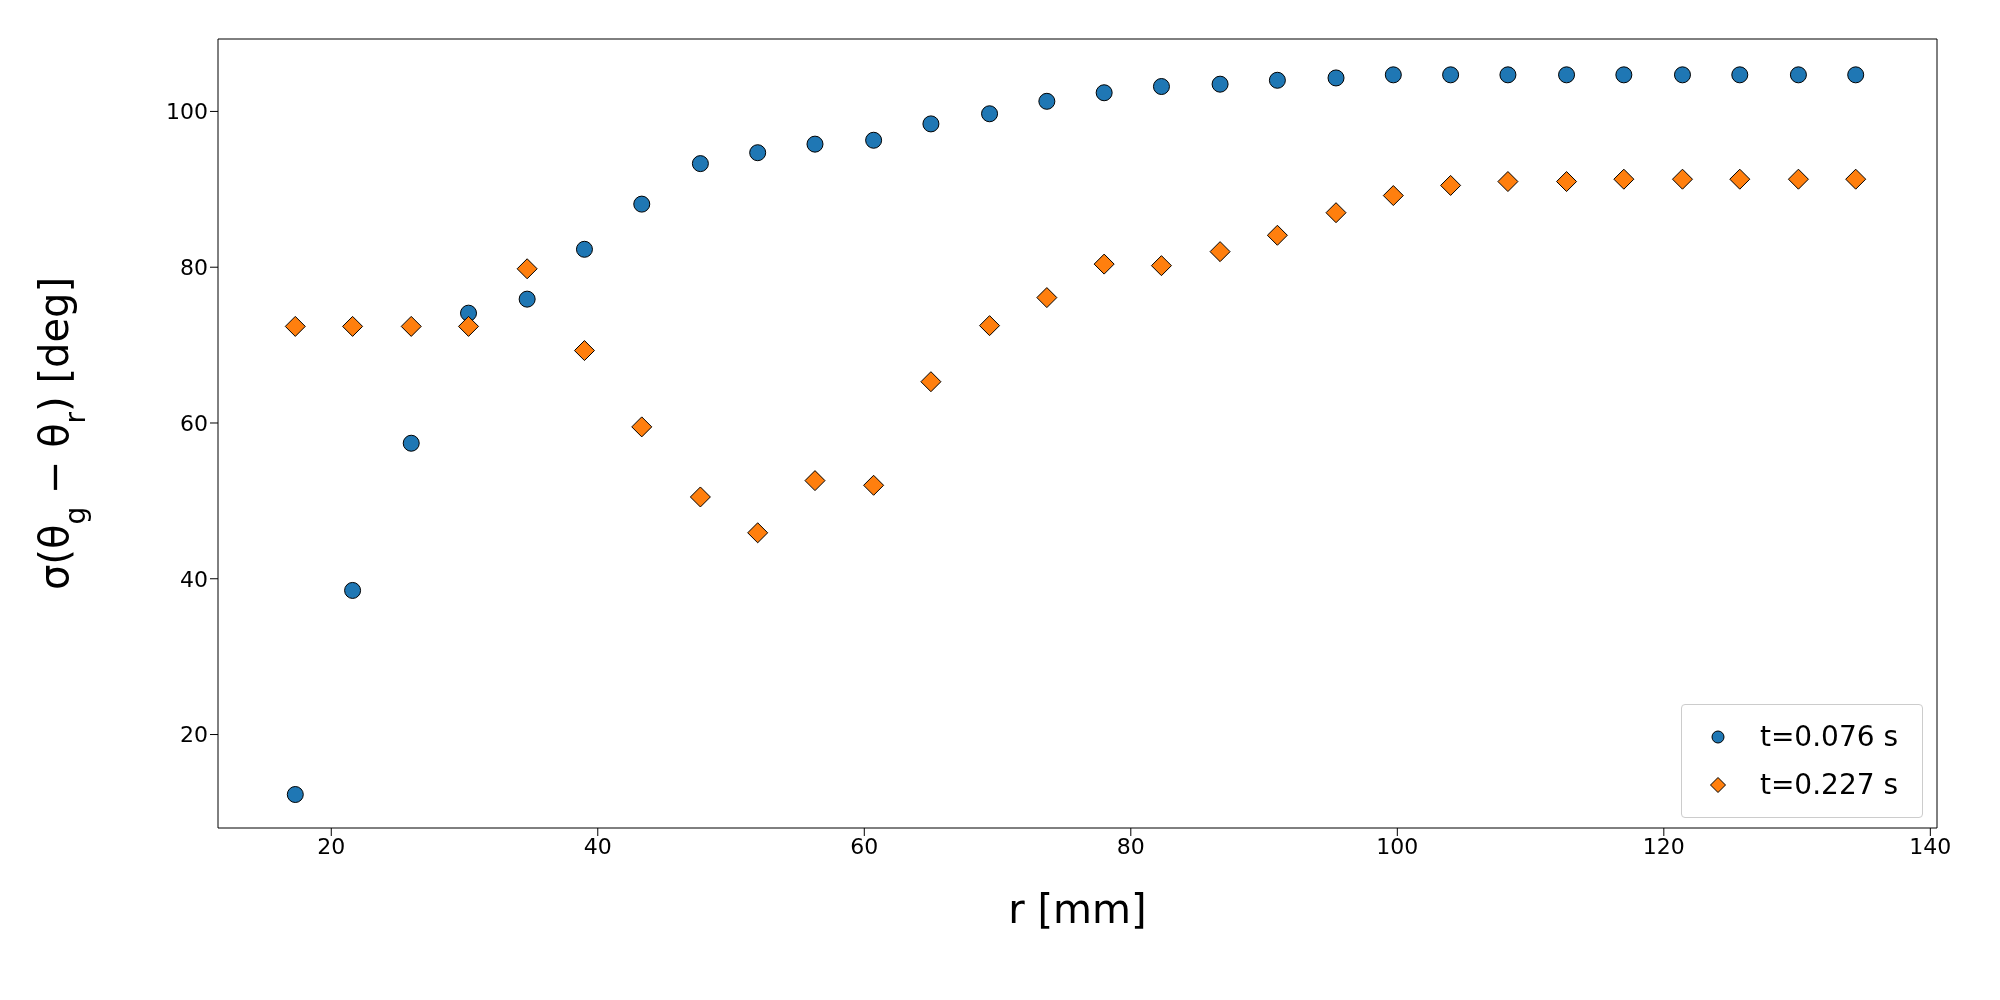  I want to click on x-tick-label: 40, so click(597, 846).